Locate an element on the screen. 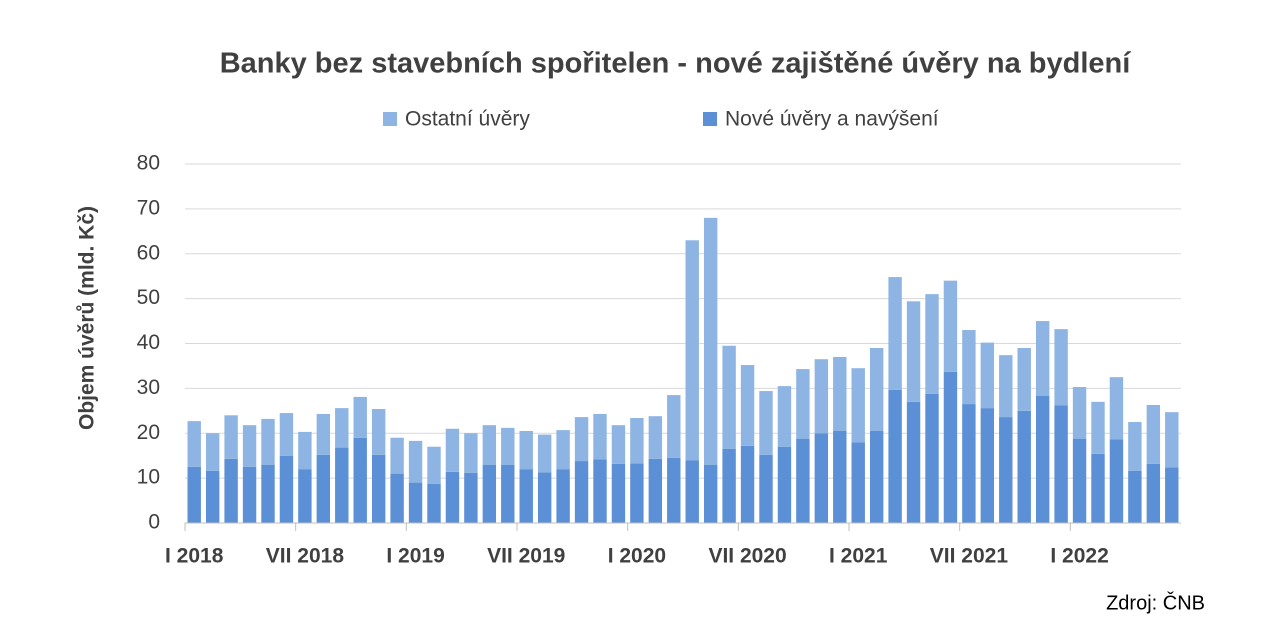  x-tick-label: VII 2019 is located at coordinates (526, 556).